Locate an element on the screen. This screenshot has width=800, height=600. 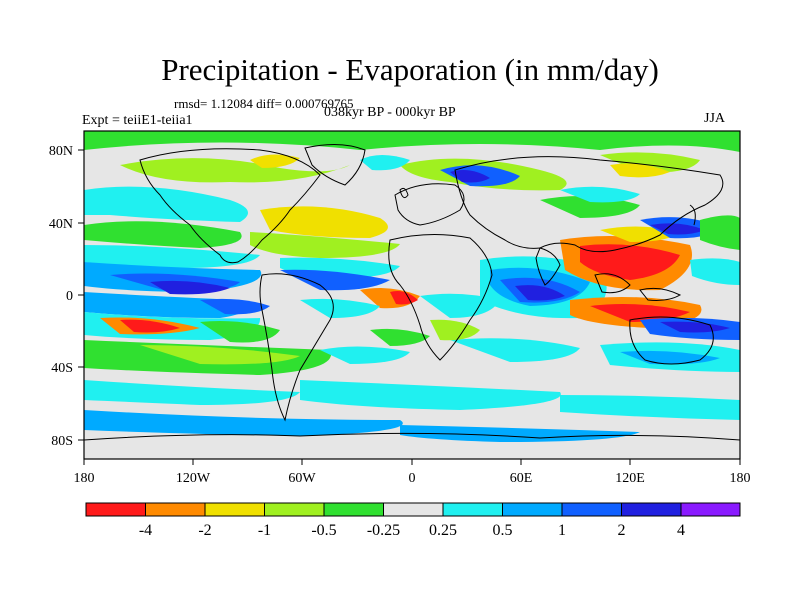
x-tick-labels: 180 120W 60W 0 60E 120E 180 is located at coordinates (412, 478).